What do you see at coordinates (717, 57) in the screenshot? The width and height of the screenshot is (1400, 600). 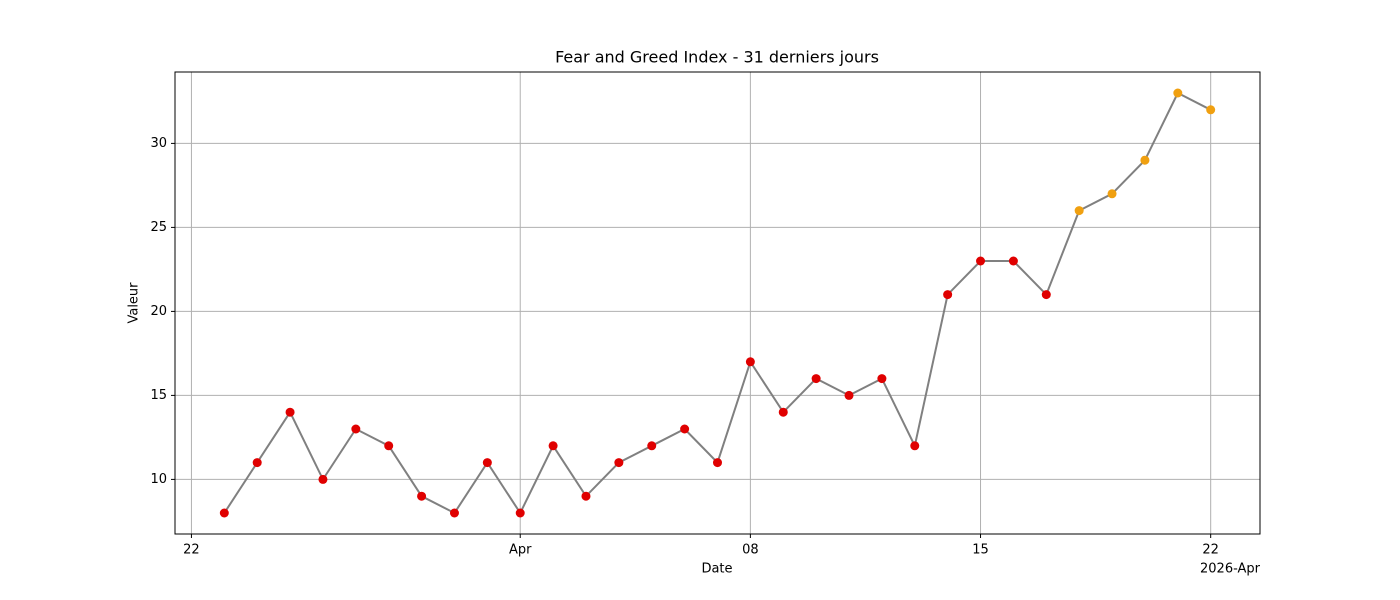 I see `chart-title: Fear and Greed Index - 31 derniers jours` at bounding box center [717, 57].